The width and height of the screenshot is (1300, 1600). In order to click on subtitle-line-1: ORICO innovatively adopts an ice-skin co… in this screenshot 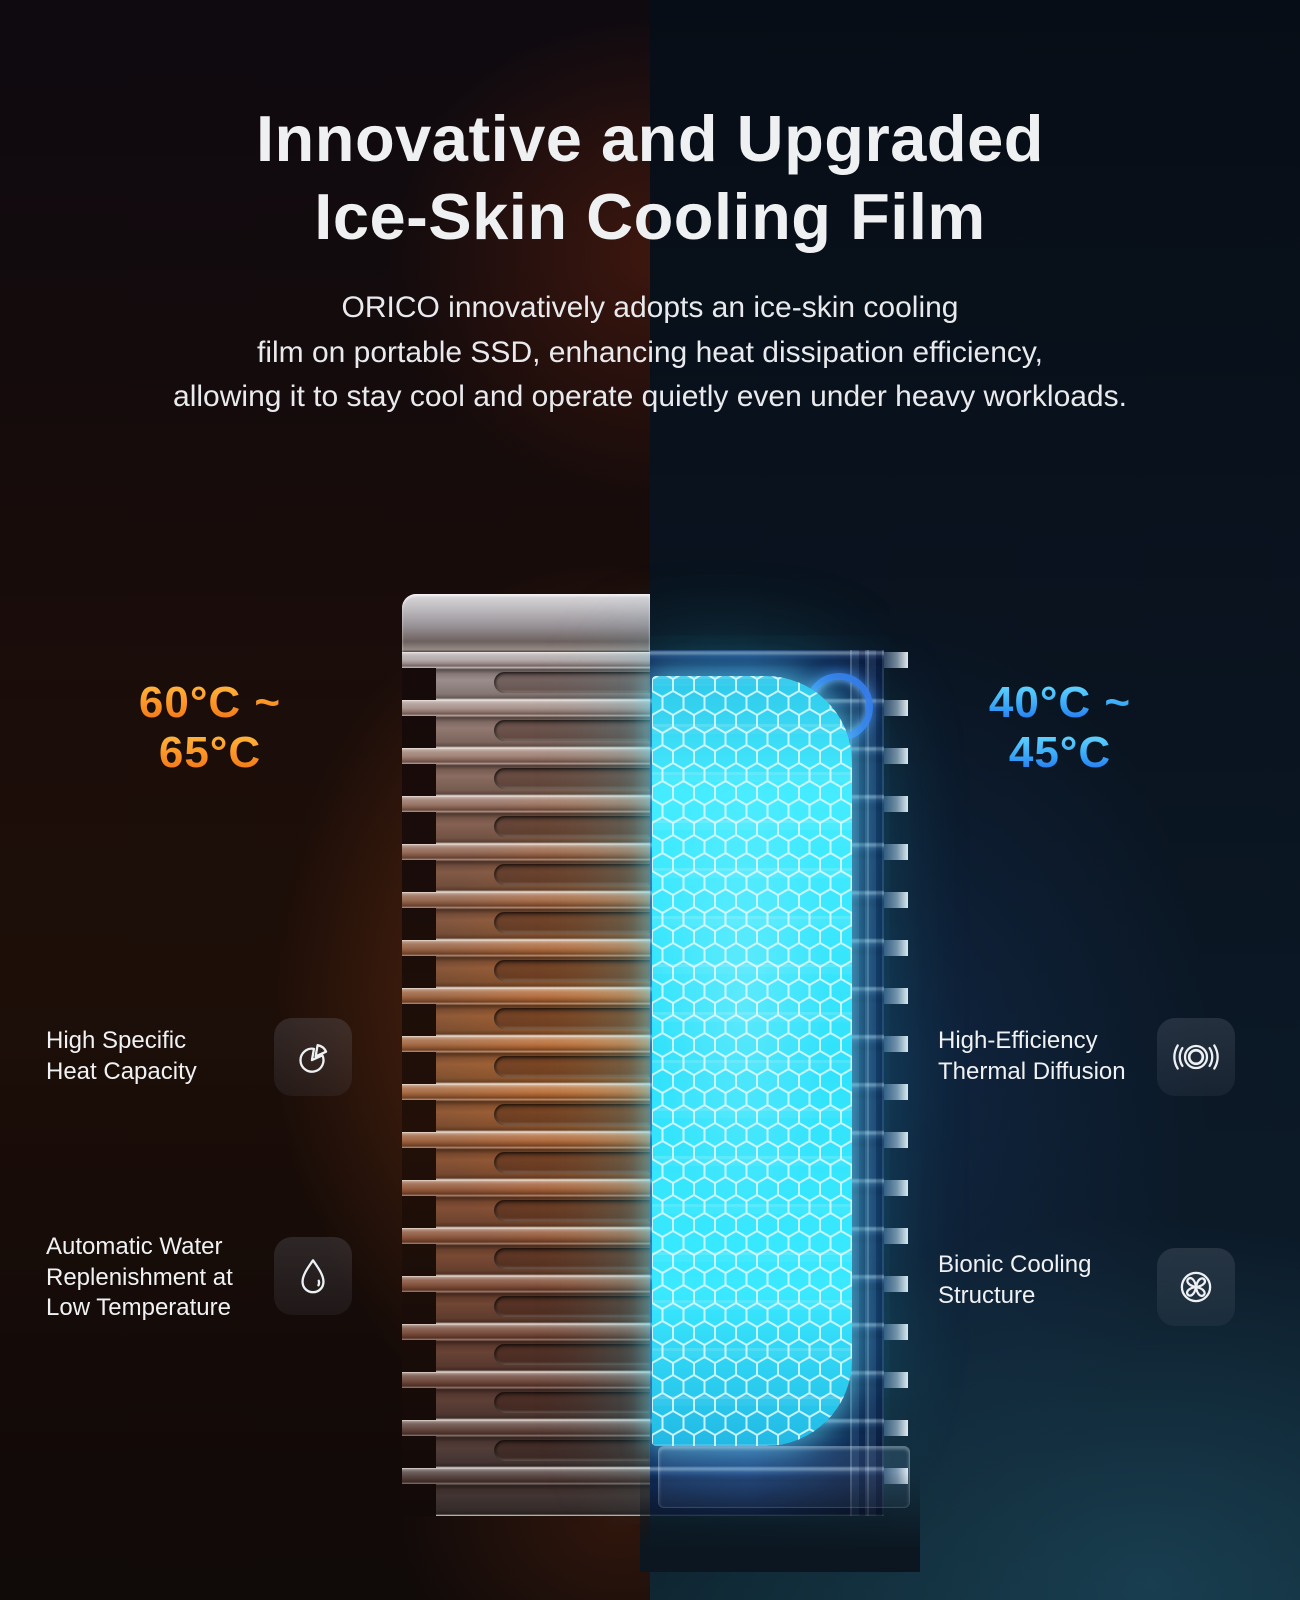, I will do `click(650, 307)`.